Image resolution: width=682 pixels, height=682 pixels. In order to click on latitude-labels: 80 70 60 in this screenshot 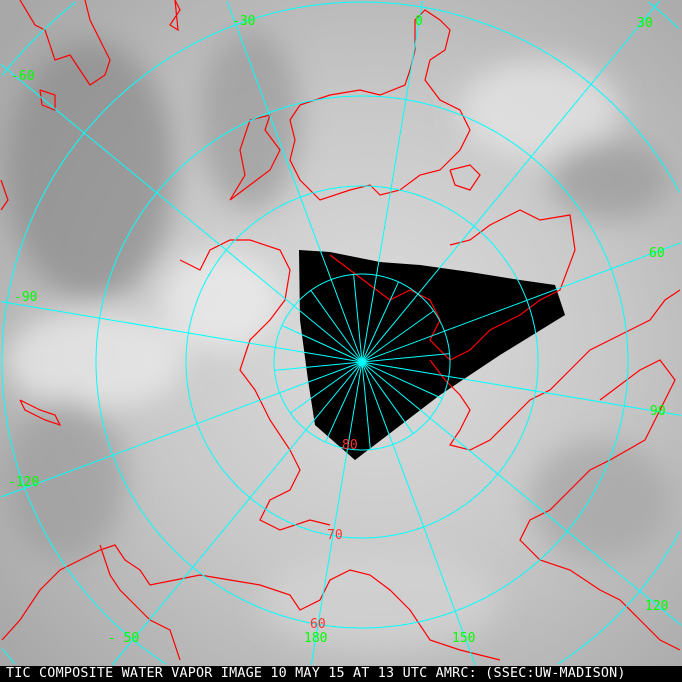, I will do `click(334, 535)`.